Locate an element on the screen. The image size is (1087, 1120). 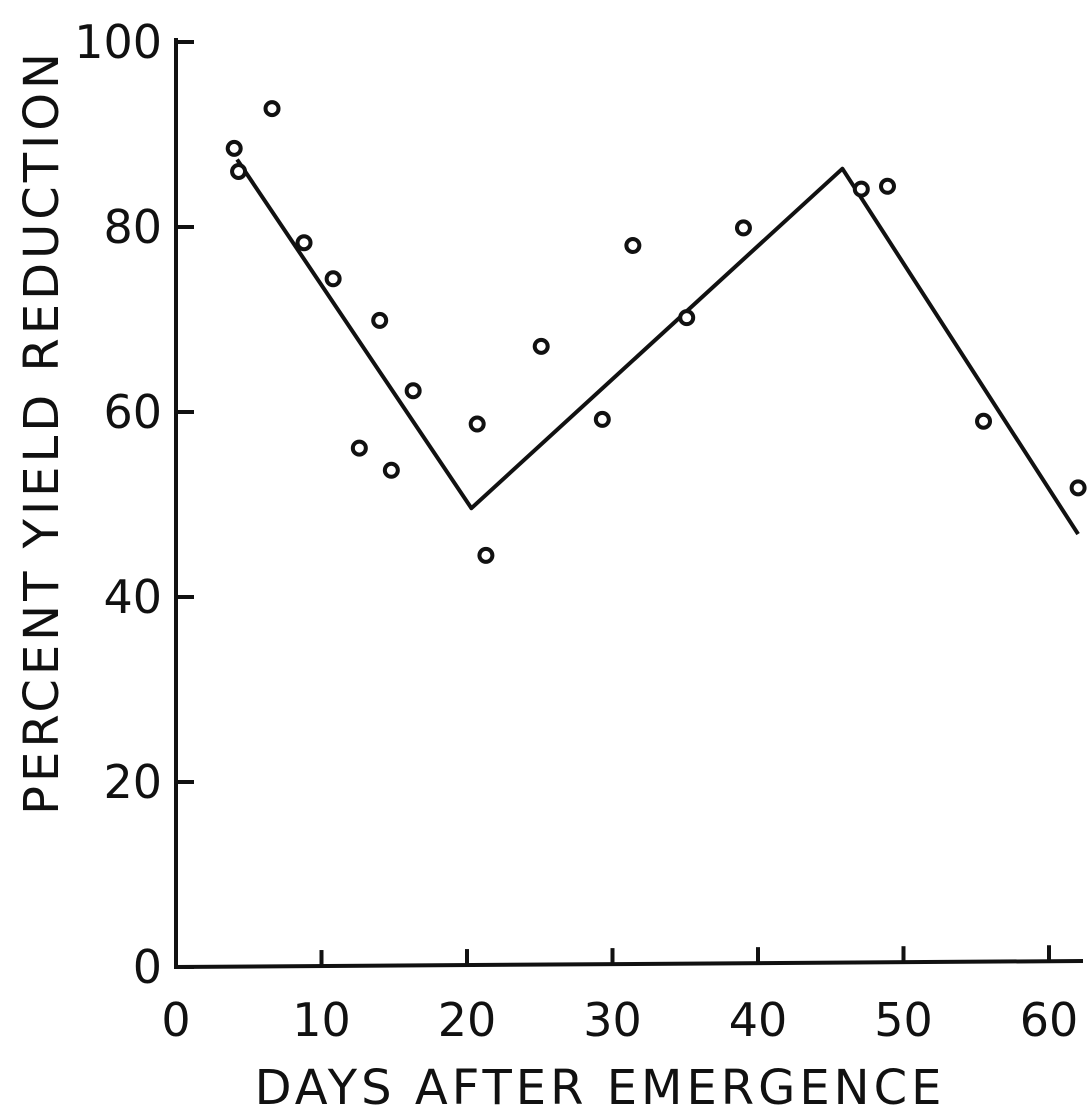
x-tick-label: 50 is located at coordinates (903, 1020).